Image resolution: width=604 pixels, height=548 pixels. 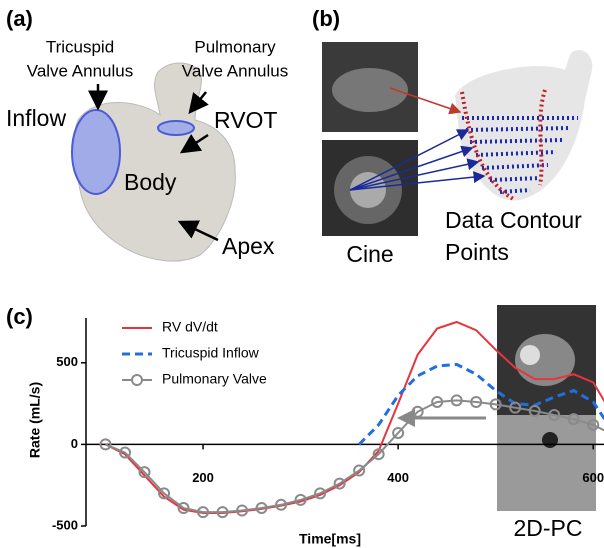 I want to click on annotation: Points, so click(x=477, y=252).